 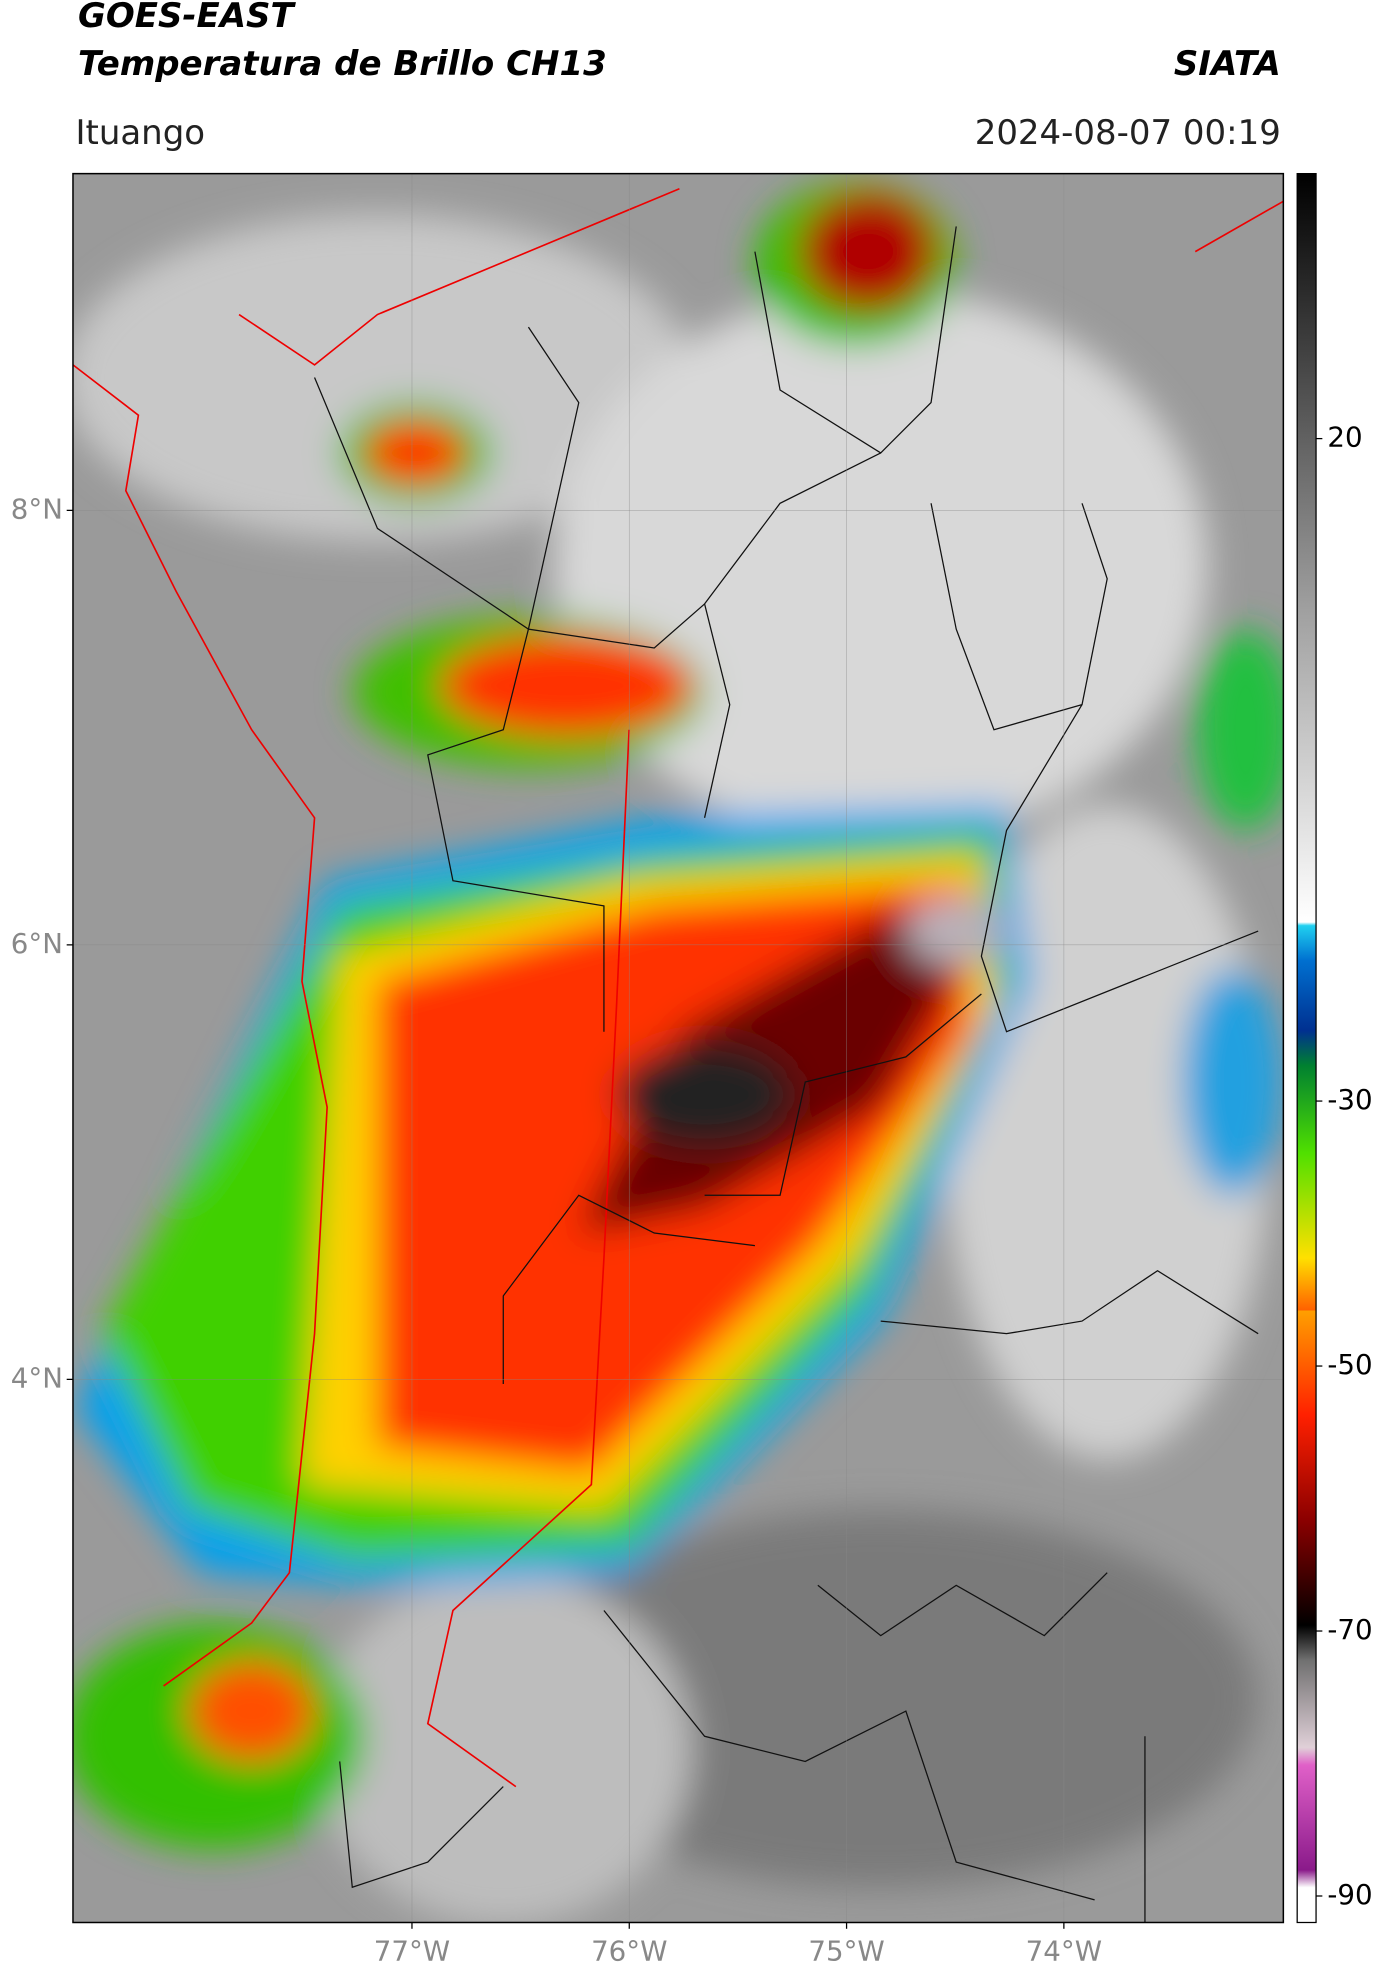 What do you see at coordinates (187, 18) in the screenshot?
I see `title: GOES-EAST` at bounding box center [187, 18].